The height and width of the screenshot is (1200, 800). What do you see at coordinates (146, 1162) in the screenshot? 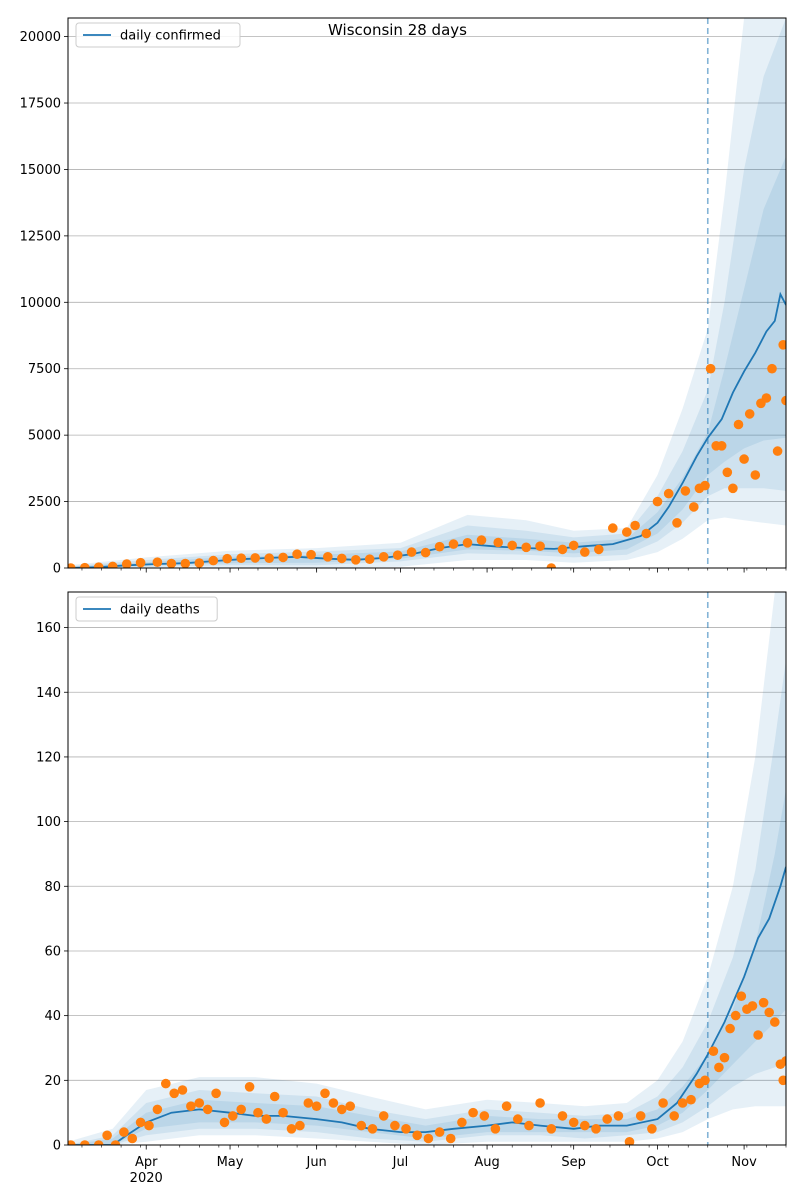
I see `deaths-x-tick-label: Apr` at bounding box center [146, 1162].